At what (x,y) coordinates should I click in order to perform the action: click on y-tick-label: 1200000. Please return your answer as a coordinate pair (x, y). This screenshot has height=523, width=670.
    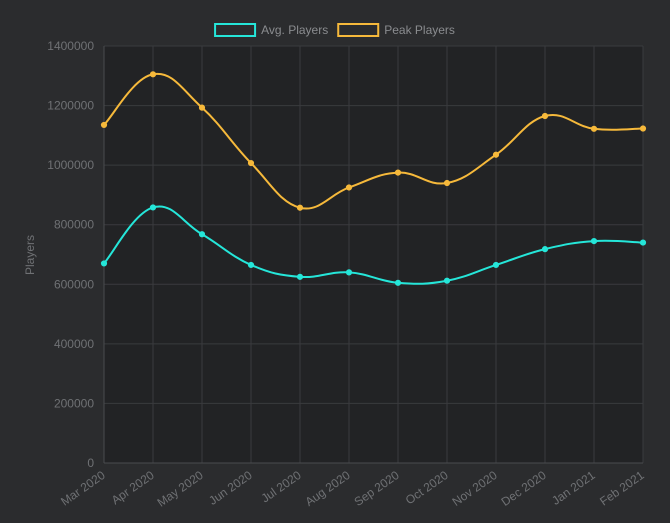
    Looking at the image, I should click on (70, 106).